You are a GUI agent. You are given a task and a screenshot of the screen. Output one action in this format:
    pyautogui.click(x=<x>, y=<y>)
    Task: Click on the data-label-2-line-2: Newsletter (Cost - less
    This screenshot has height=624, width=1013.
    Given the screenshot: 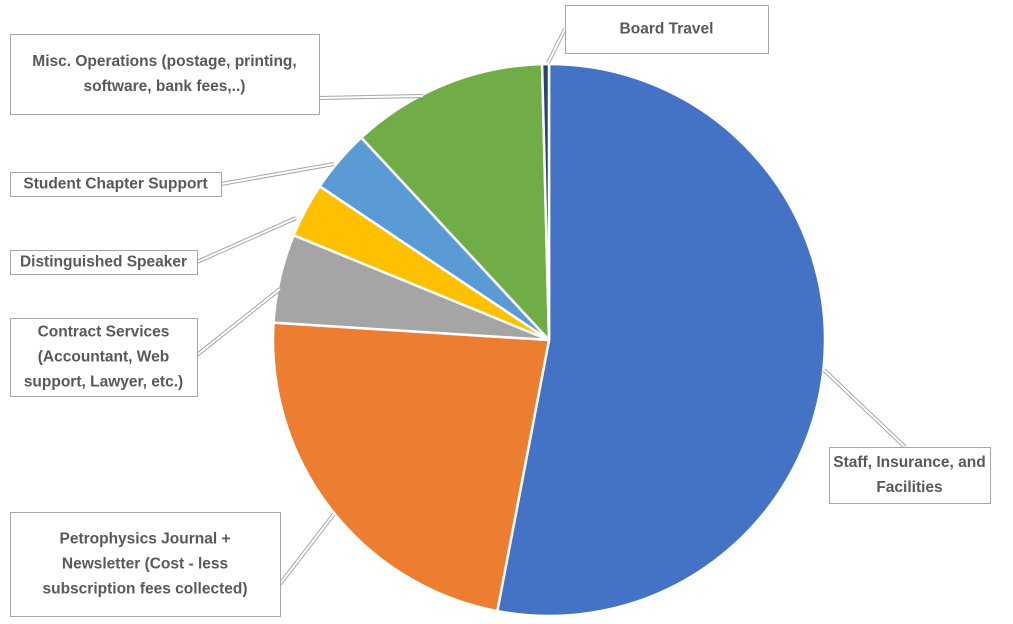 What is the action you would take?
    pyautogui.click(x=145, y=564)
    